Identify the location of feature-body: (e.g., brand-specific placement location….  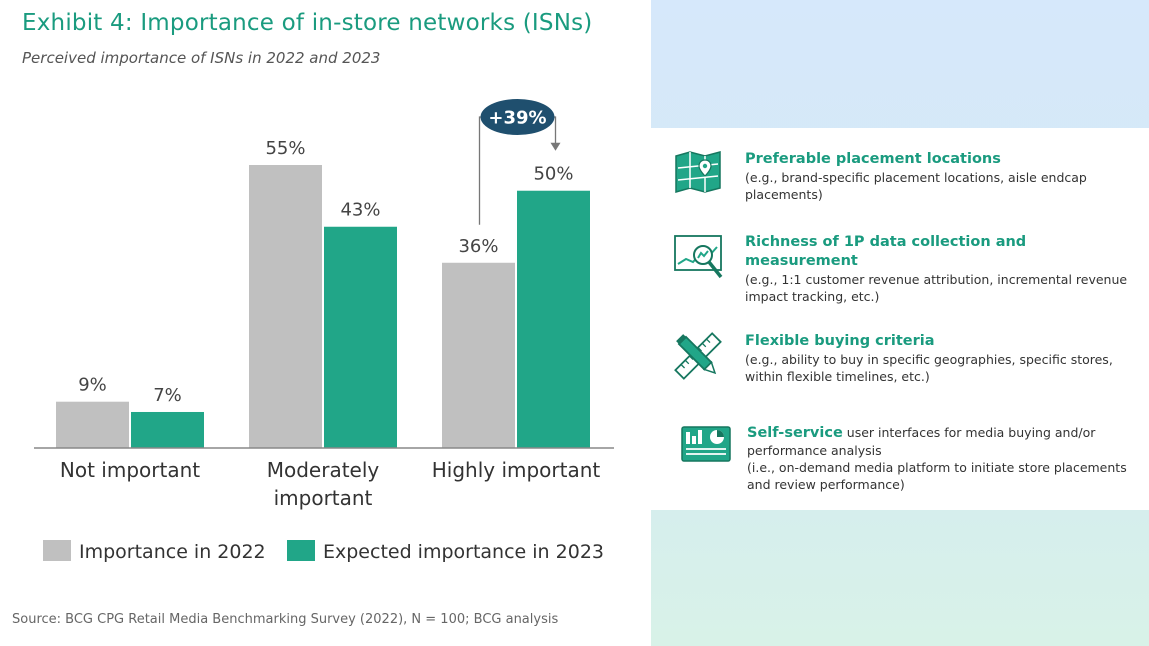
(916, 186).